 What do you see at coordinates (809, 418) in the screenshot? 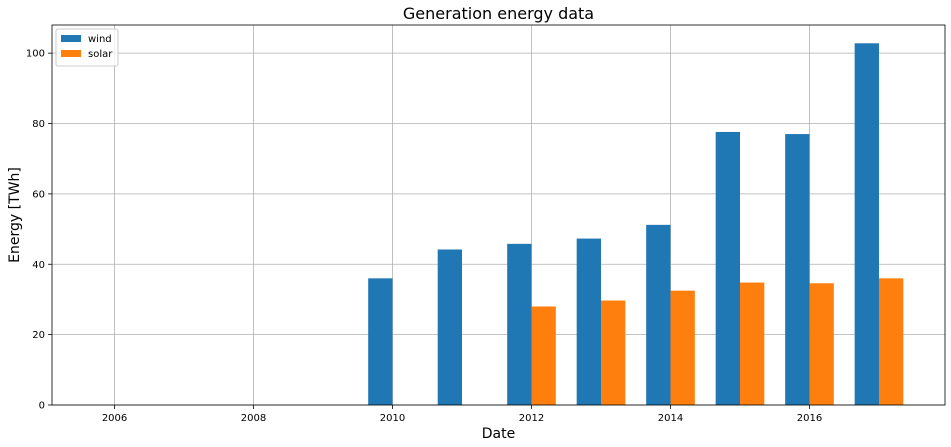
I see `x-tick-label: 2016` at bounding box center [809, 418].